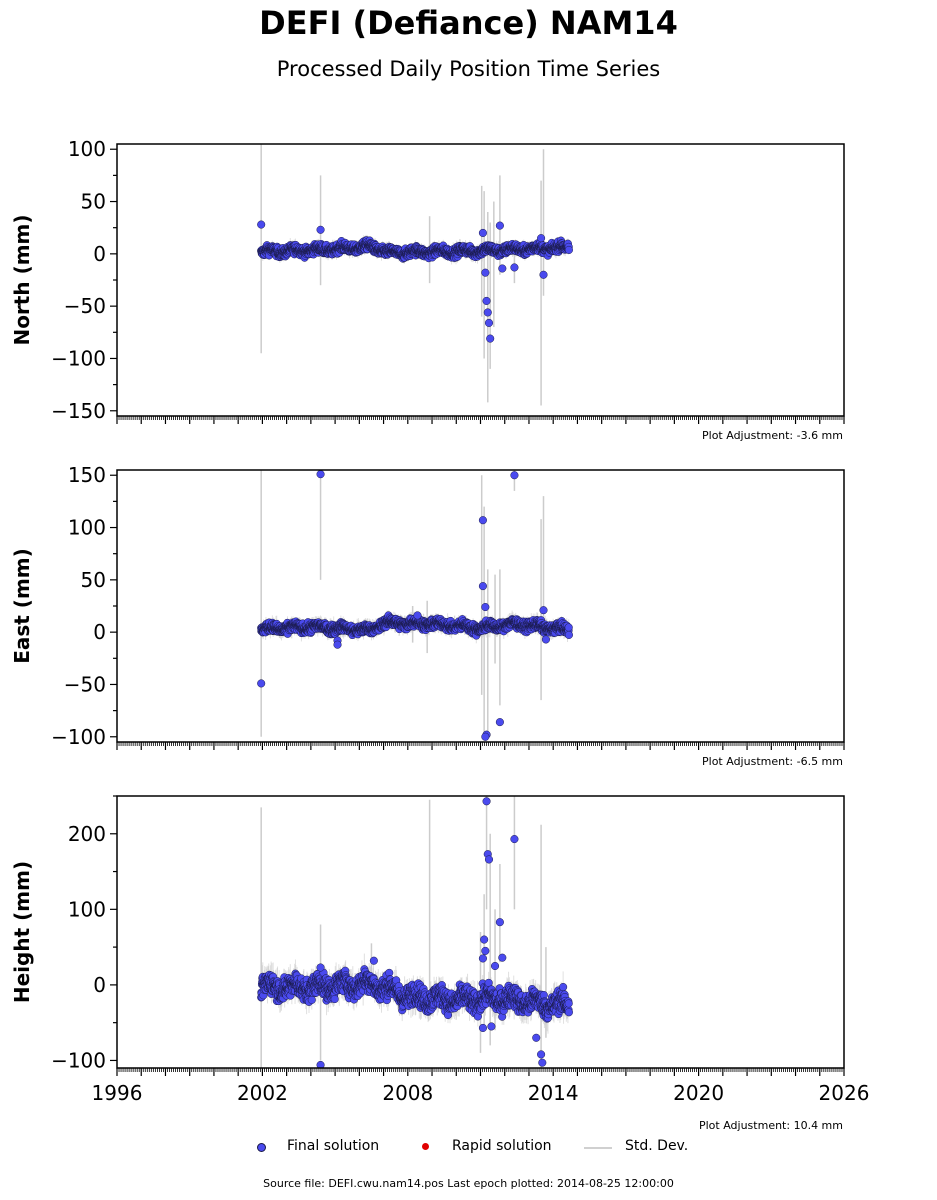  Describe the element at coordinates (480, 420) in the screenshot. I see `north-xaxis` at that location.